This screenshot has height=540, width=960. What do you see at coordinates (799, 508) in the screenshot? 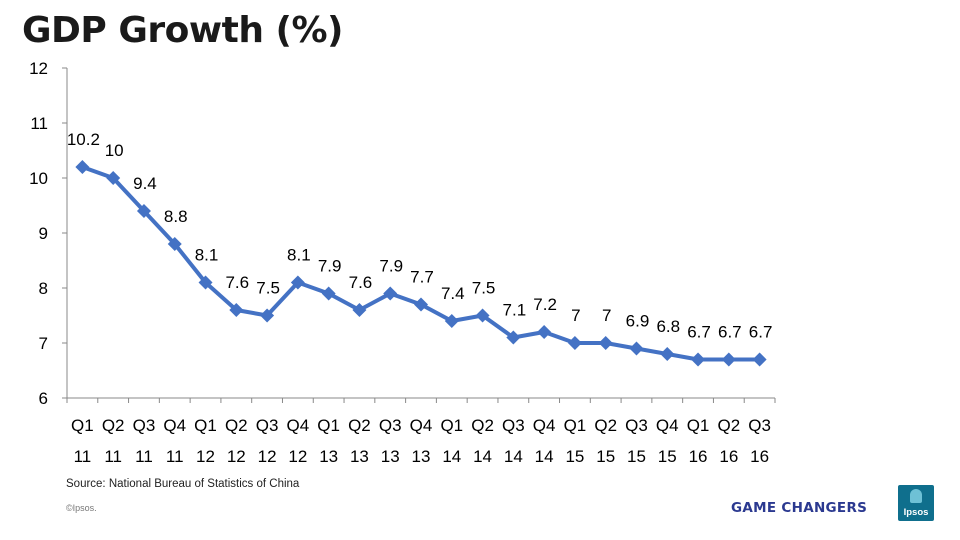
I see `brand-tagline: GAME CHANGERS` at bounding box center [799, 508].